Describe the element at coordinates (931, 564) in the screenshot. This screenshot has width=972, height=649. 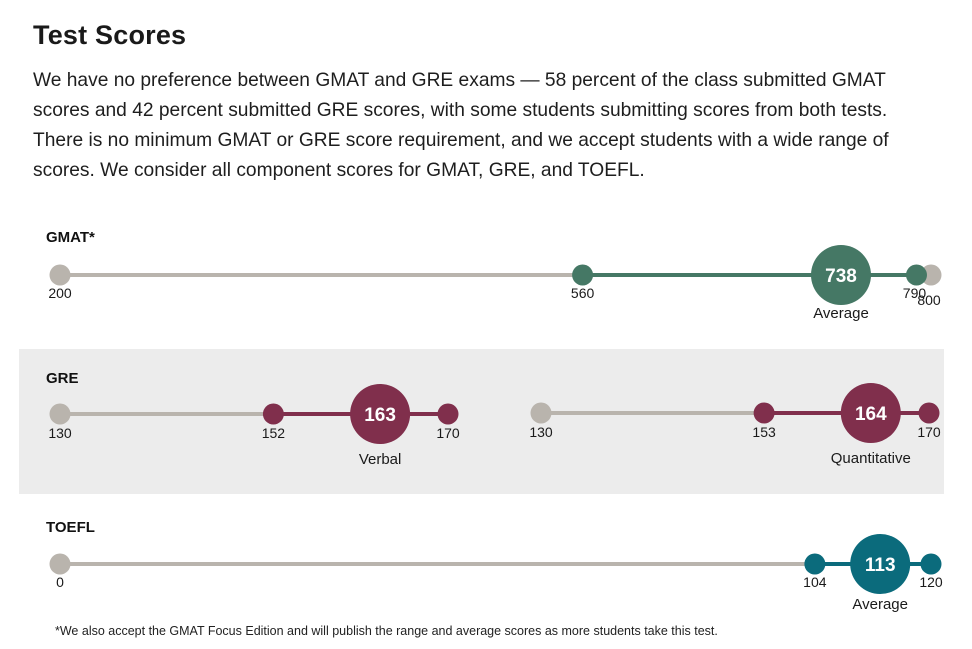
I see `toefl-range-high-dot` at that location.